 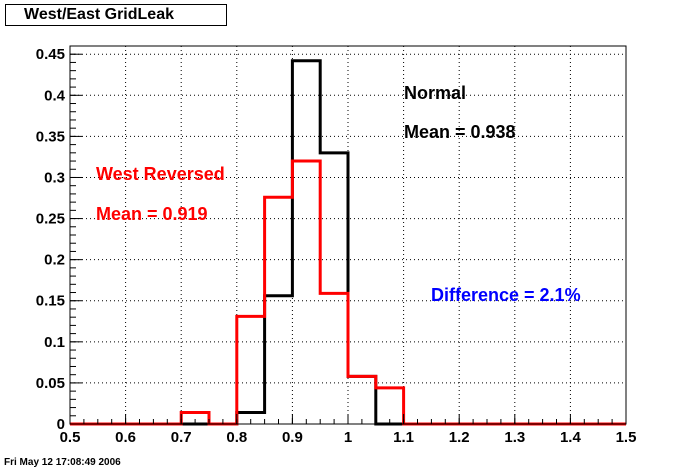 I want to click on normal-mean: Mean = 0.938, so click(x=460, y=132).